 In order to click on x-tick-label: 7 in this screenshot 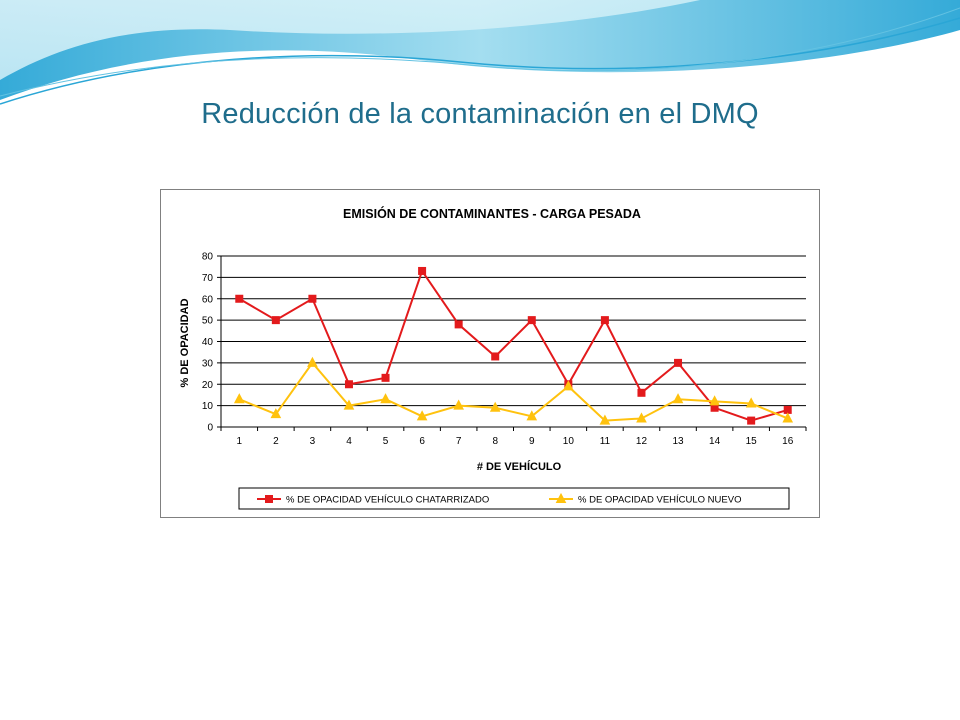, I will do `click(459, 441)`.